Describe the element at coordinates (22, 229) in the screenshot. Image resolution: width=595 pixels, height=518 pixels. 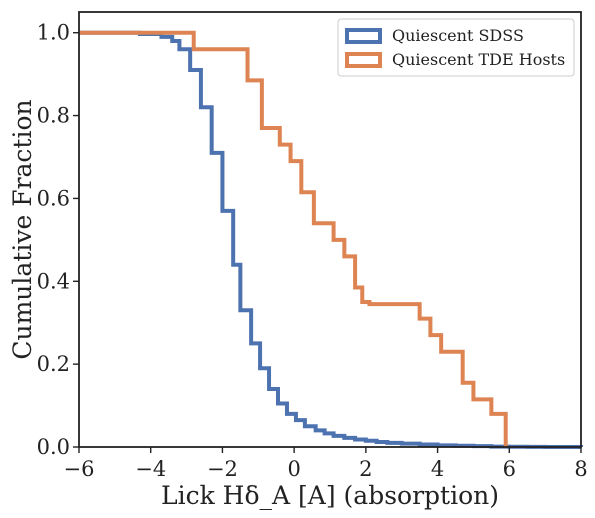
I see `y-axis-label: Cumulative Fraction` at that location.